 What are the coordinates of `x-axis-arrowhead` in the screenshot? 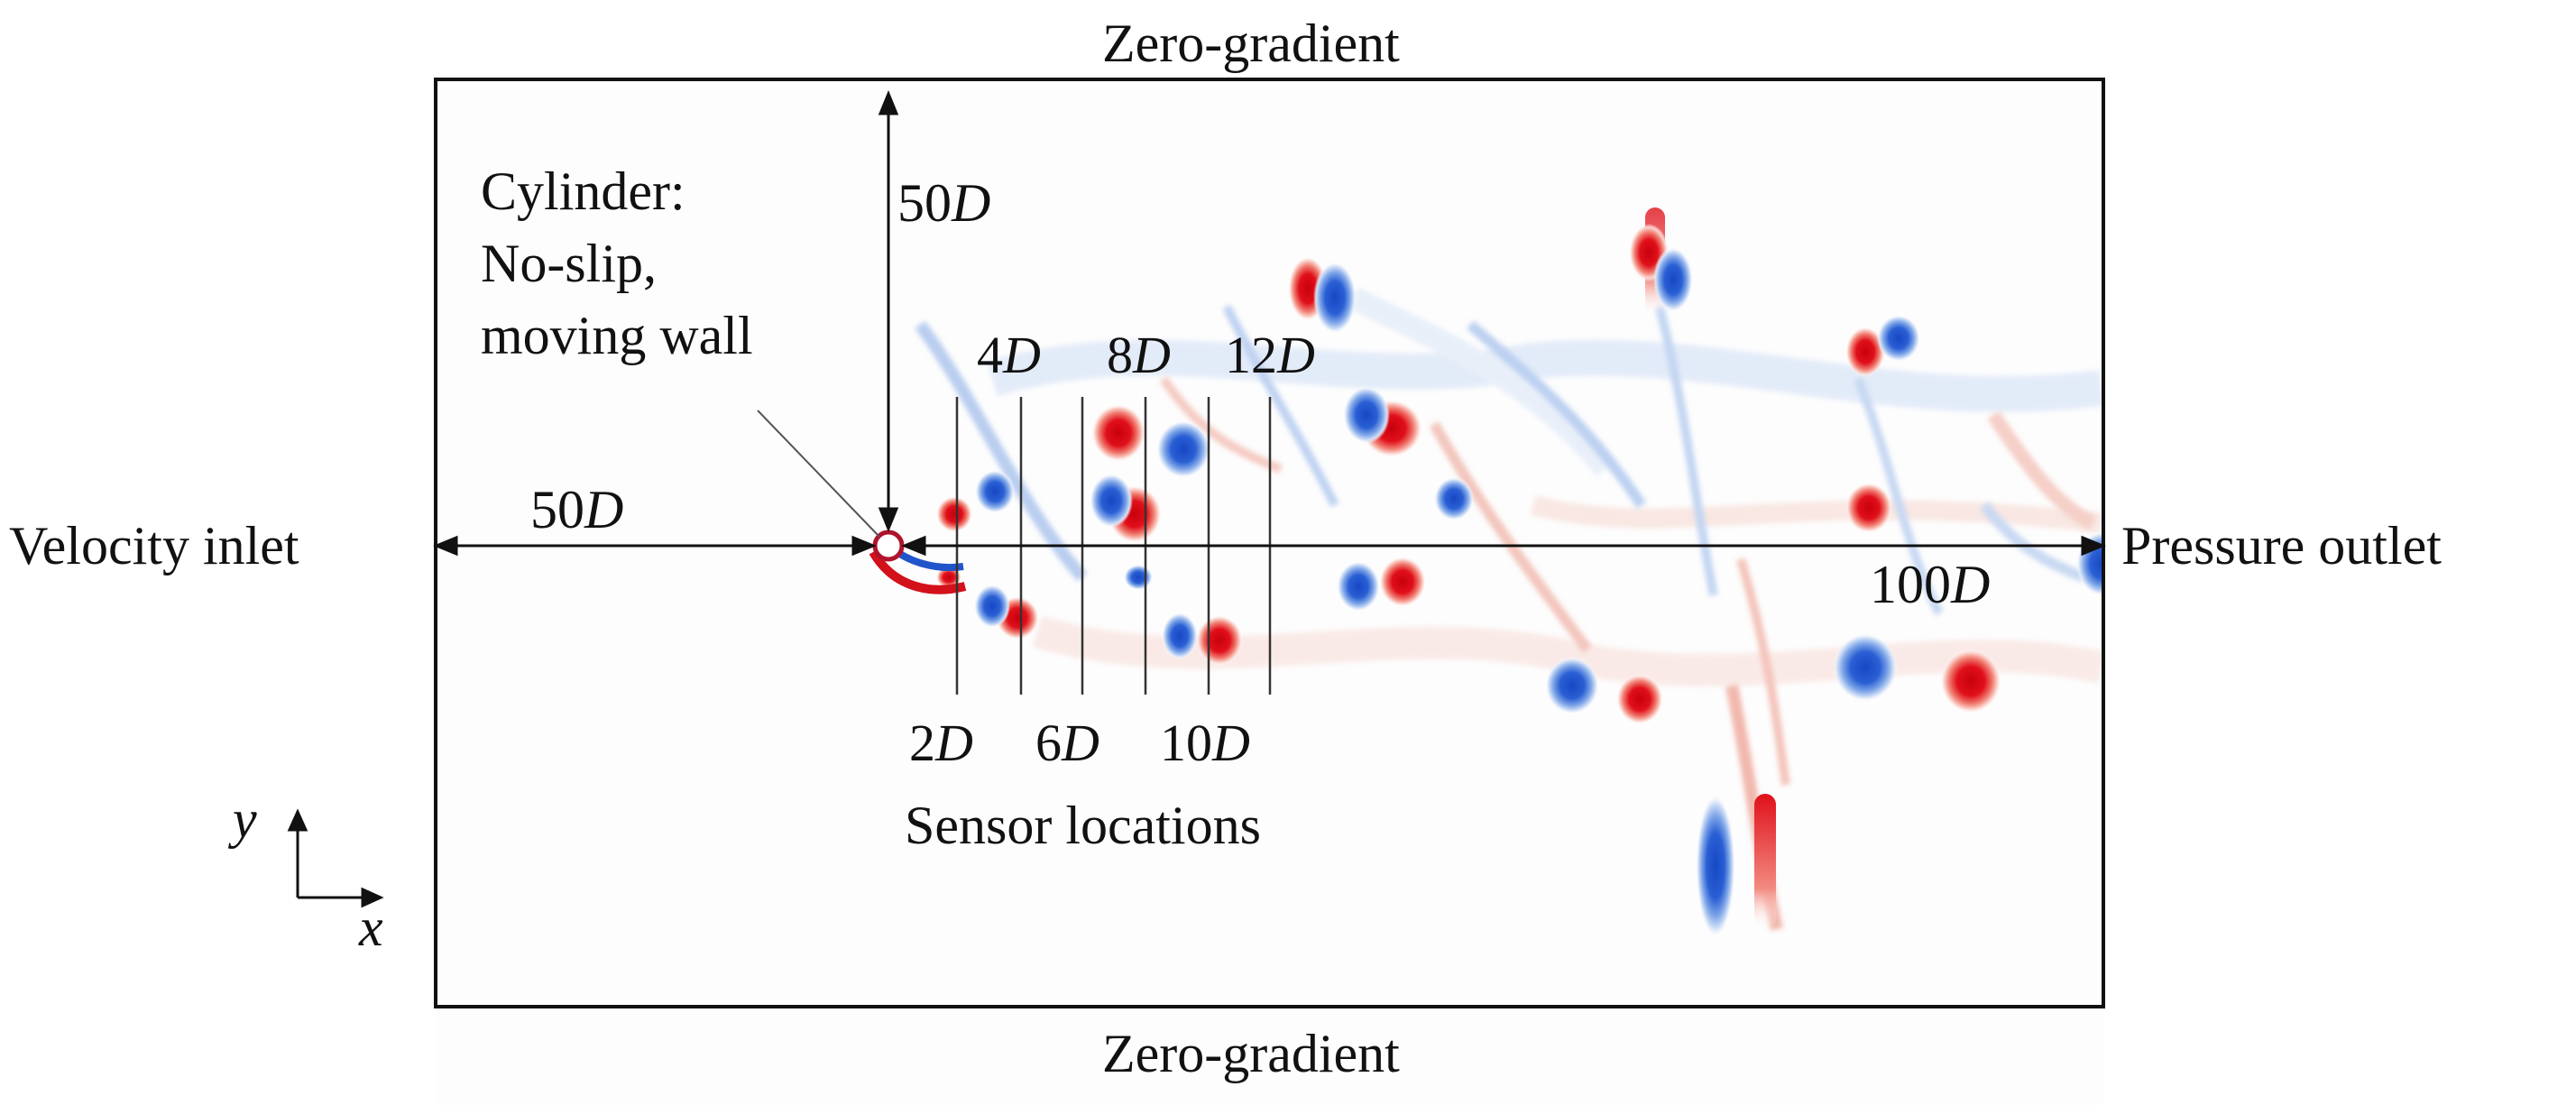 It's located at (372, 898).